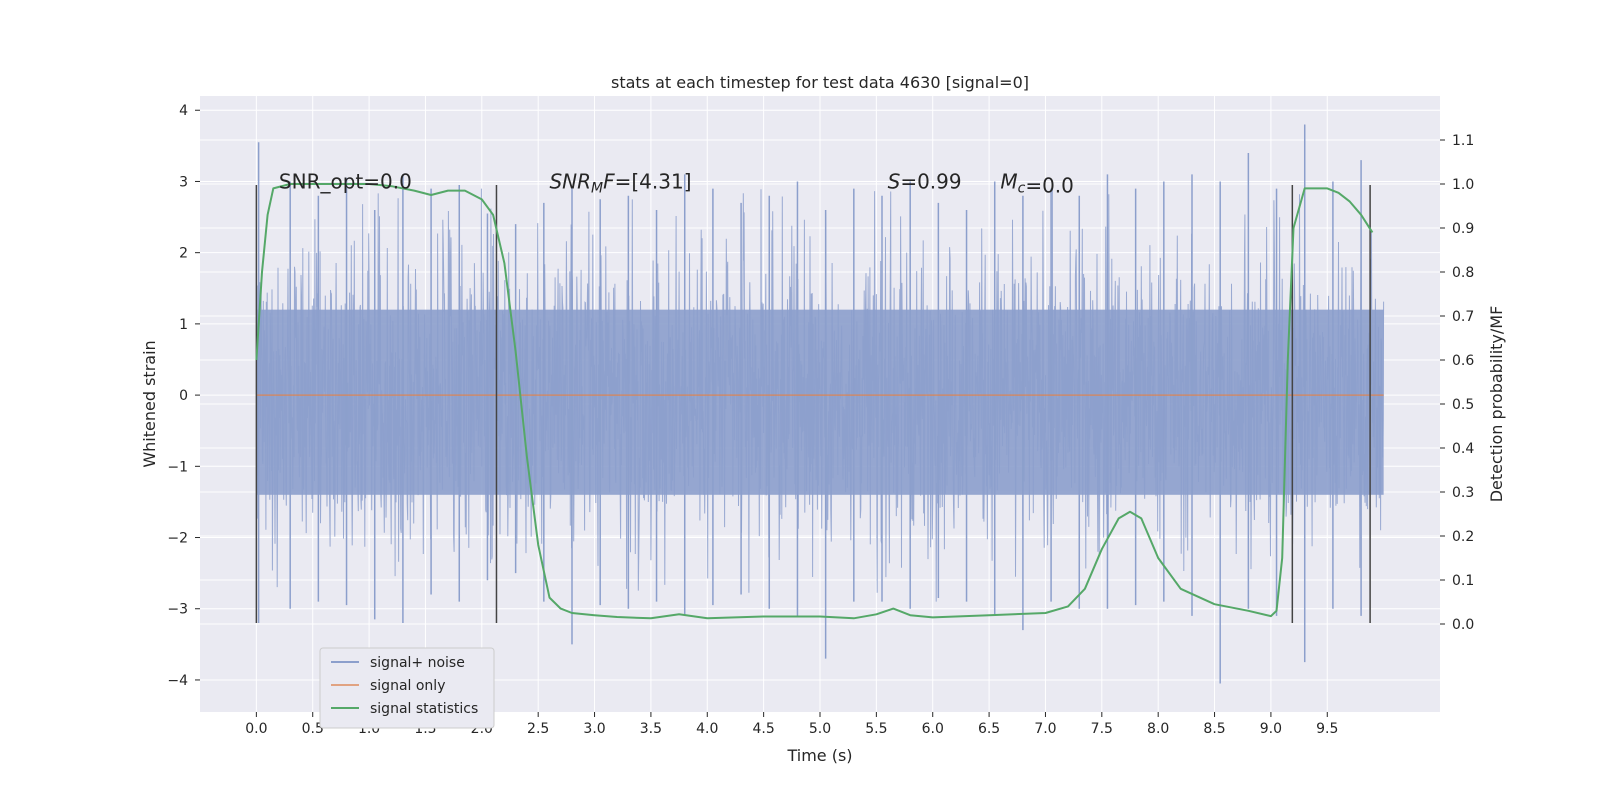 This screenshot has height=800, width=1600. Describe the element at coordinates (876, 729) in the screenshot. I see `x-tick-label-11: 5.5` at that location.